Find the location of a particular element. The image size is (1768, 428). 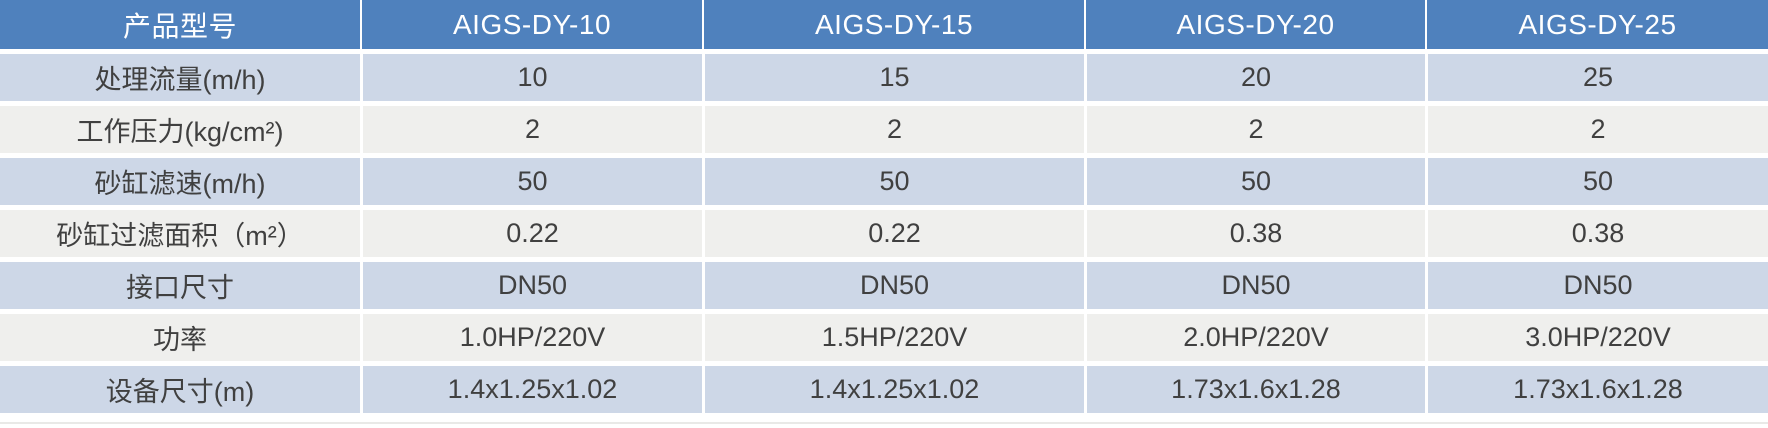

row-label: 功率 is located at coordinates (180, 340).